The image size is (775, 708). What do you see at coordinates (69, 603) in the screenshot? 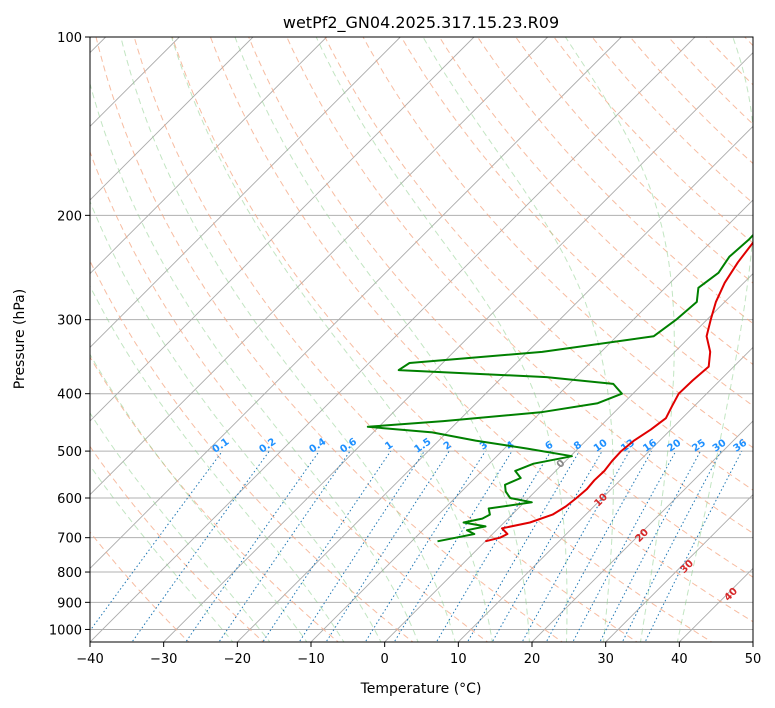
I see `y-tick-label: 900` at bounding box center [69, 603].